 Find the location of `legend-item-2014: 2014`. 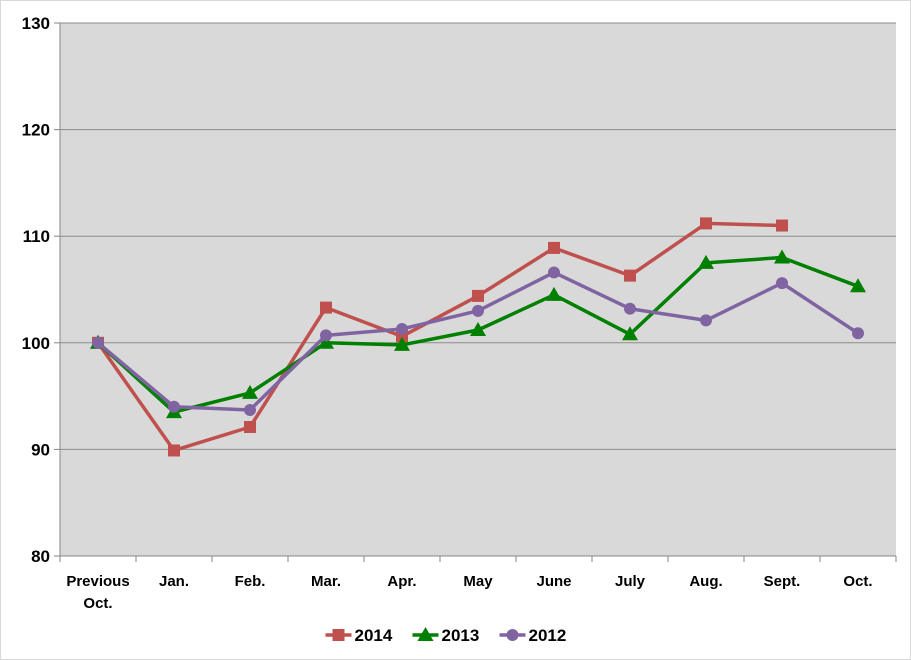

legend-item-2014: 2014 is located at coordinates (359, 635).